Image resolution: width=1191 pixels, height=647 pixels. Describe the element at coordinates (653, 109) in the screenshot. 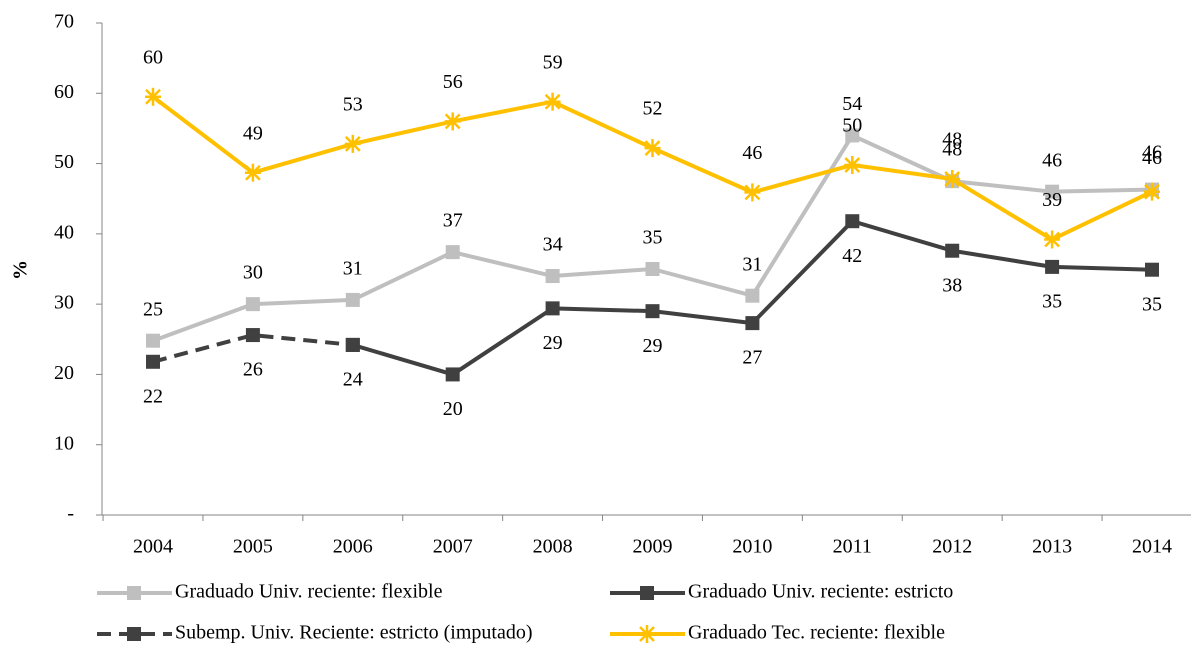

I see `data-label: 52` at that location.